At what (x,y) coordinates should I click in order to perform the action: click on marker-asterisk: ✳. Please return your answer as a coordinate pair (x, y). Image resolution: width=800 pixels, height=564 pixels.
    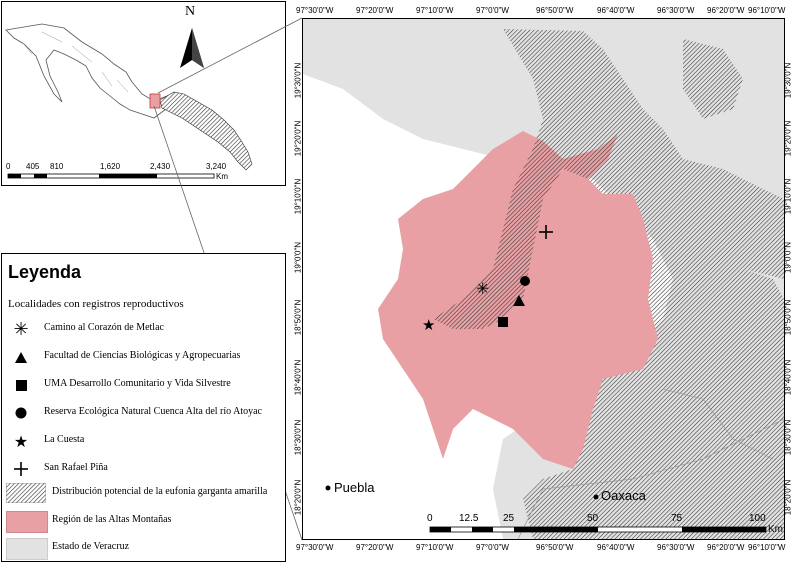
    Looking at the image, I should click on (482, 288).